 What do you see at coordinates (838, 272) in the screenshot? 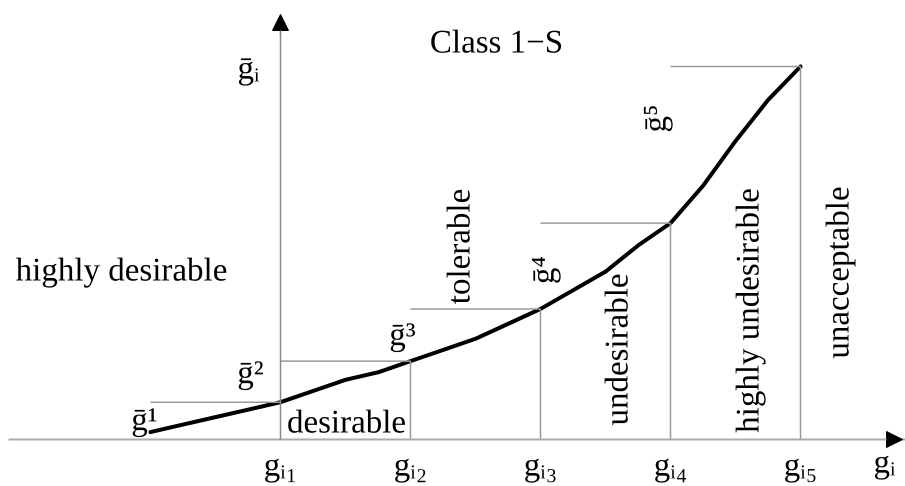
I see `text: unacceptable` at bounding box center [838, 272].